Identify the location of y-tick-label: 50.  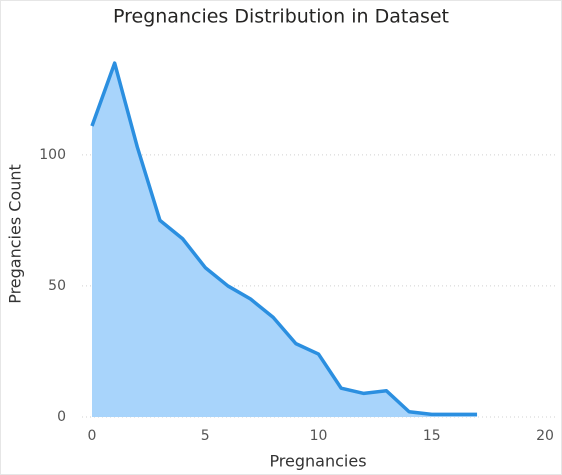
(57, 286).